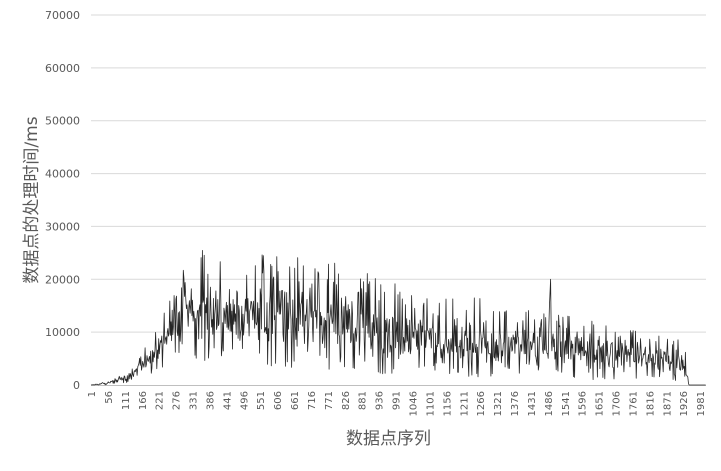 The width and height of the screenshot is (721, 471). Describe the element at coordinates (160, 400) in the screenshot. I see `x-tick-label: 221` at that location.